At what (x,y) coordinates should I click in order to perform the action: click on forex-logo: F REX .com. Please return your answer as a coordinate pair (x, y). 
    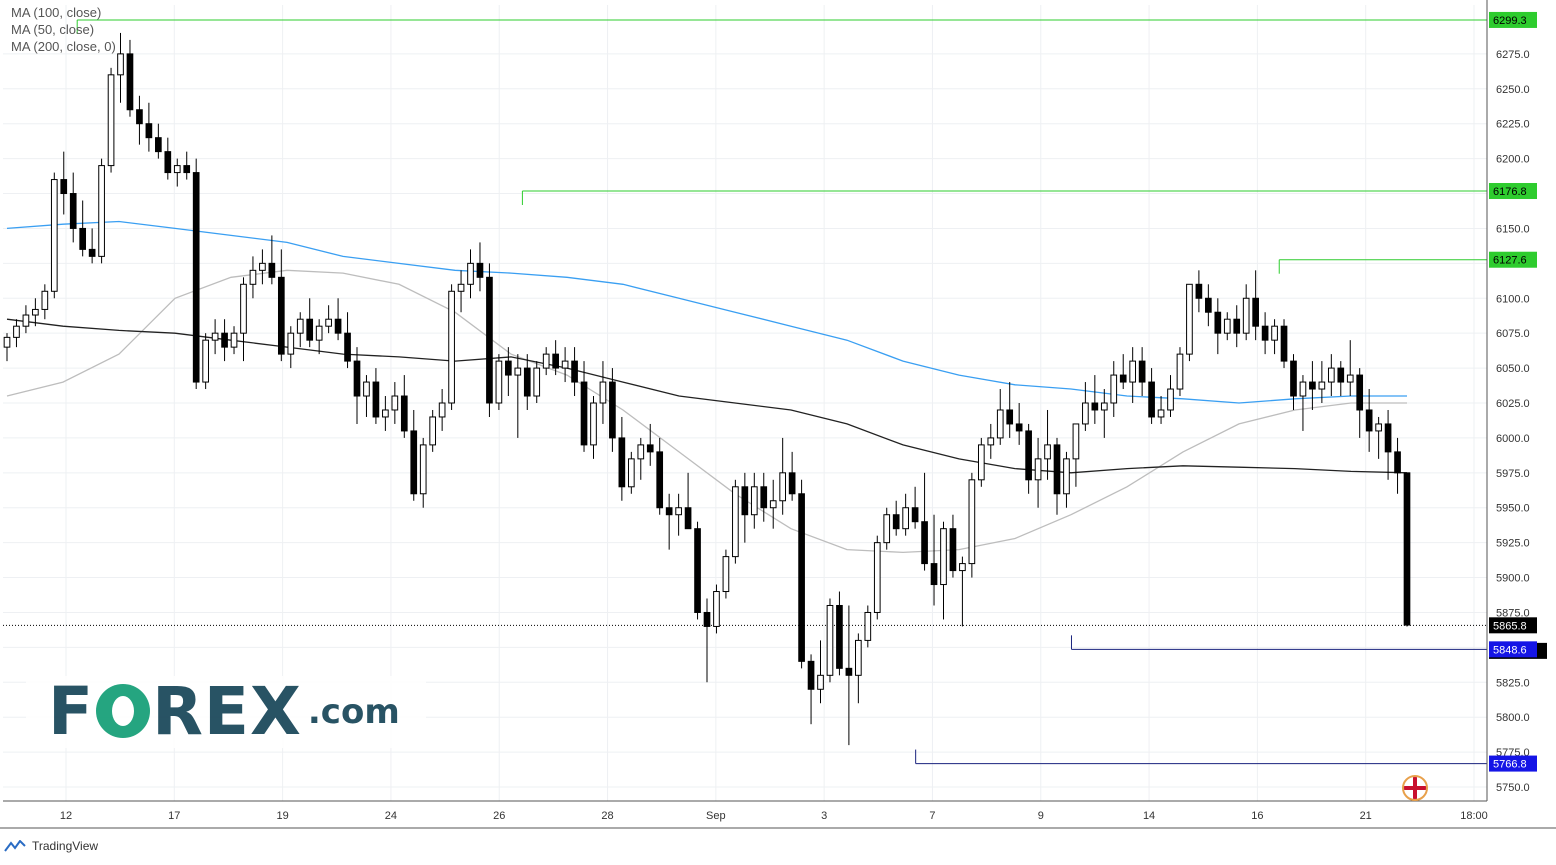
    Looking at the image, I should click on (226, 712).